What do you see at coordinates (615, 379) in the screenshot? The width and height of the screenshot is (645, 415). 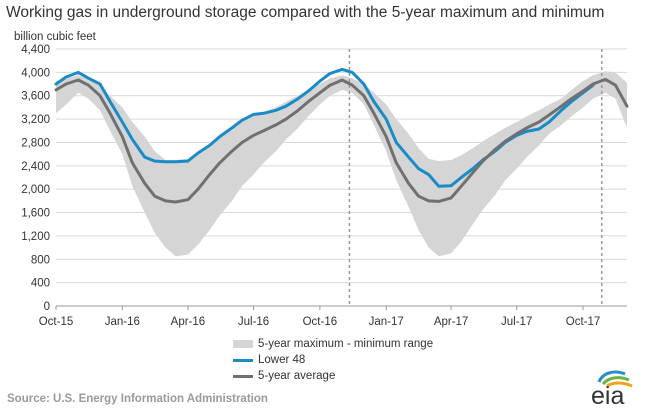 I see `eia-logo-swoosh-icon` at bounding box center [615, 379].